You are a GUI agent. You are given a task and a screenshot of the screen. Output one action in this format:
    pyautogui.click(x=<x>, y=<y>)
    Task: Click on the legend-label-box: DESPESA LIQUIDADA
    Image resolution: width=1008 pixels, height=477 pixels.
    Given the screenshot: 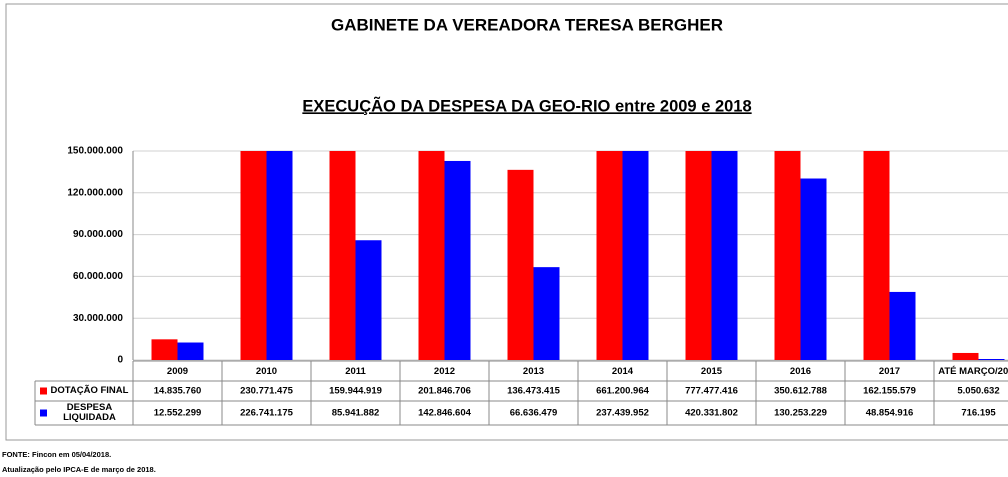 What is the action you would take?
    pyautogui.click(x=89, y=412)
    